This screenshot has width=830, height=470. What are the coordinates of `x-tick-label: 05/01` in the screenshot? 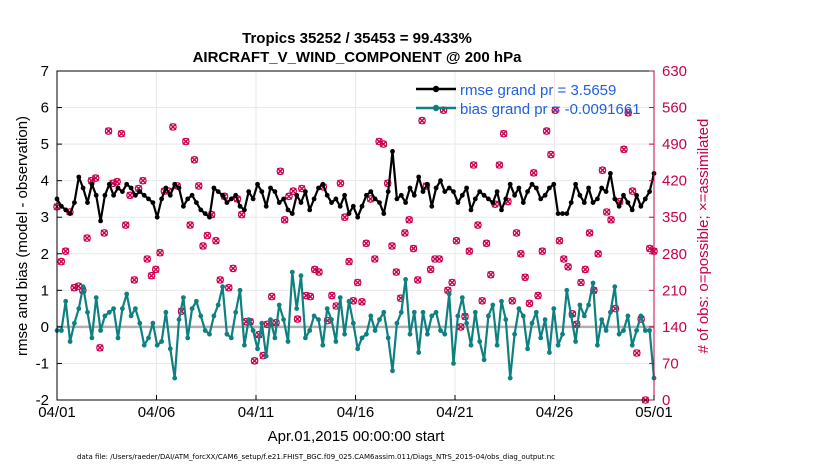 It's located at (654, 412).